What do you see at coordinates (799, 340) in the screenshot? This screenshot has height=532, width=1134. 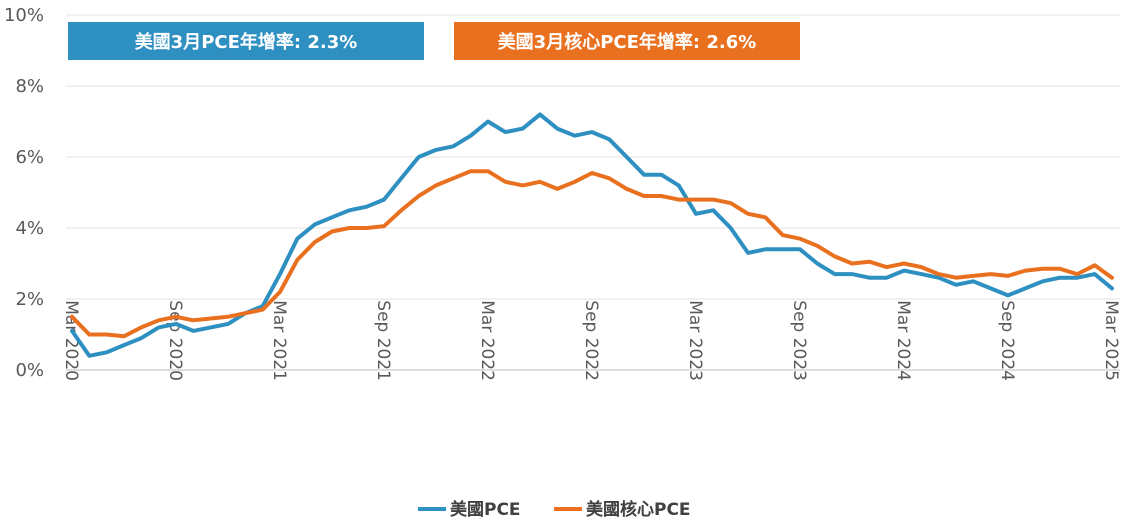 I see `x-tick-label: Sep 2023` at bounding box center [799, 340].